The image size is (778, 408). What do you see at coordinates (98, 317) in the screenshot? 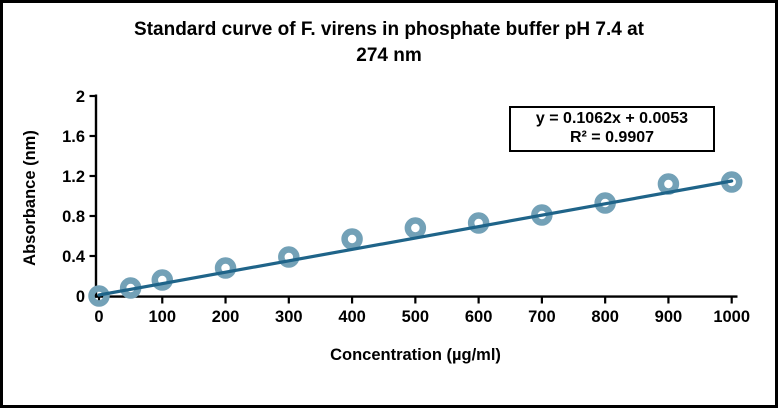
I see `x-tick-label: 0` at bounding box center [98, 317].